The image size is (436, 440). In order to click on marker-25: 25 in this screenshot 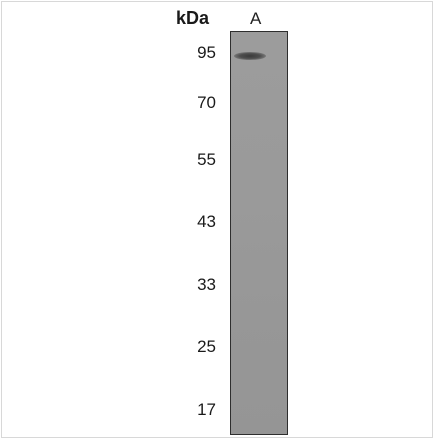, I will do `click(206, 346)`.